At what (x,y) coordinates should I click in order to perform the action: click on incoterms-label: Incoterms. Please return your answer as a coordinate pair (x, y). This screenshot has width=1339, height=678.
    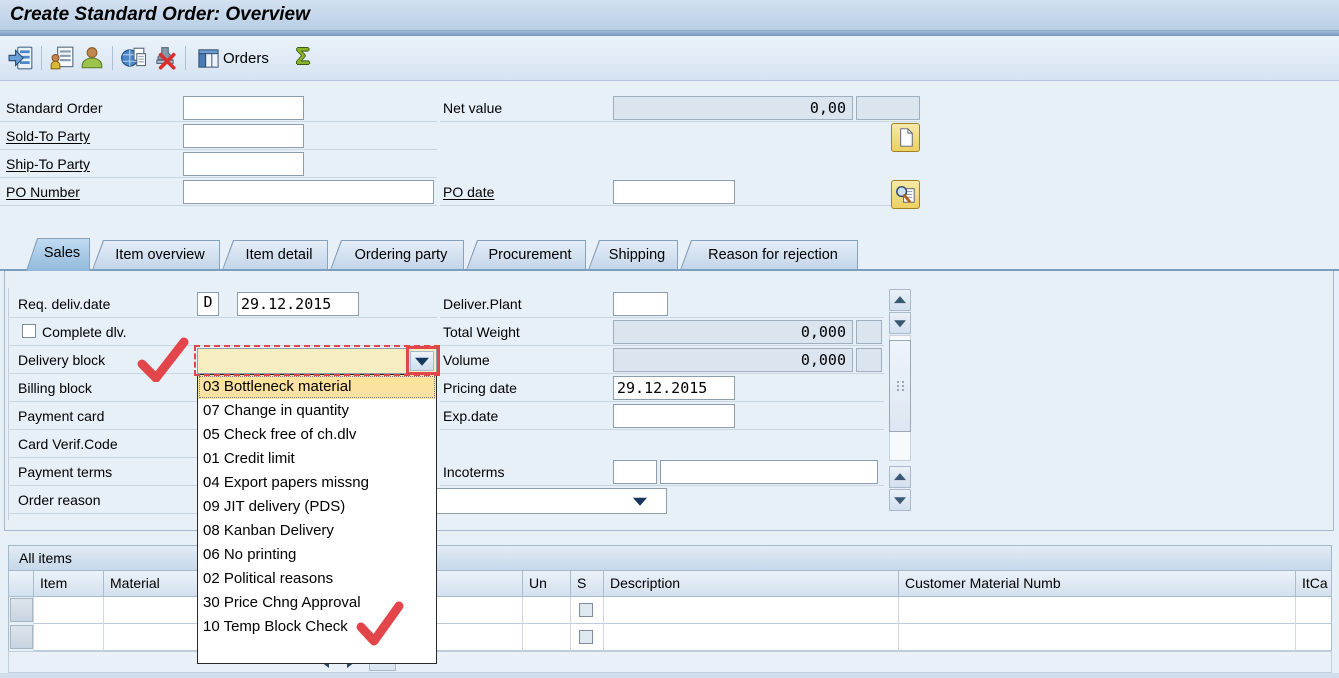
    Looking at the image, I should click on (474, 472).